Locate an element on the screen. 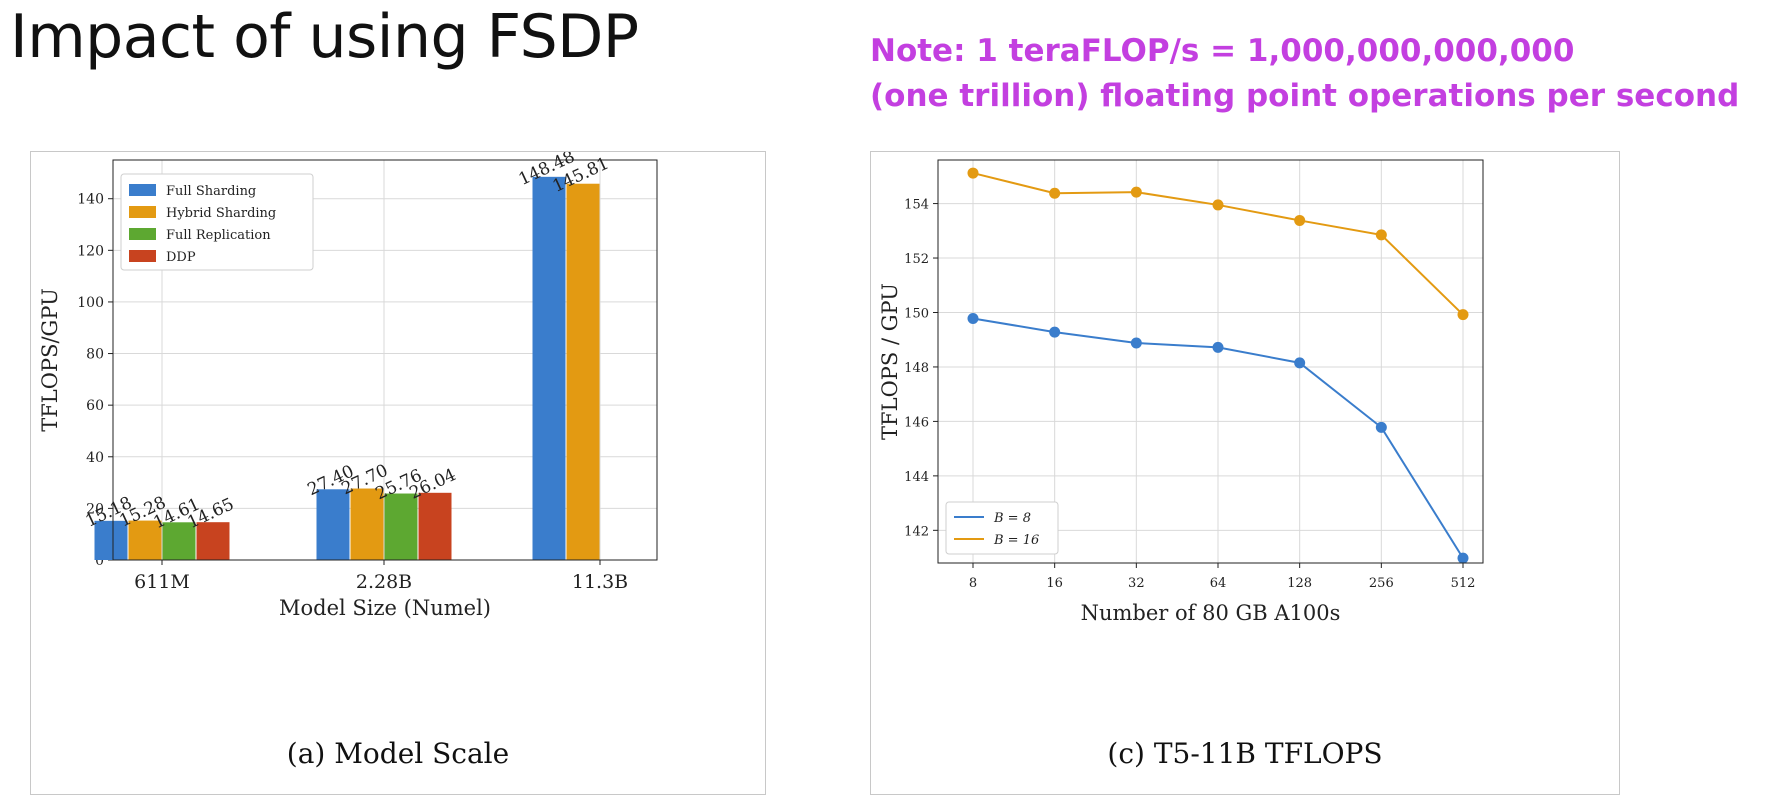  y-tick-label: 100 is located at coordinates (90, 303).